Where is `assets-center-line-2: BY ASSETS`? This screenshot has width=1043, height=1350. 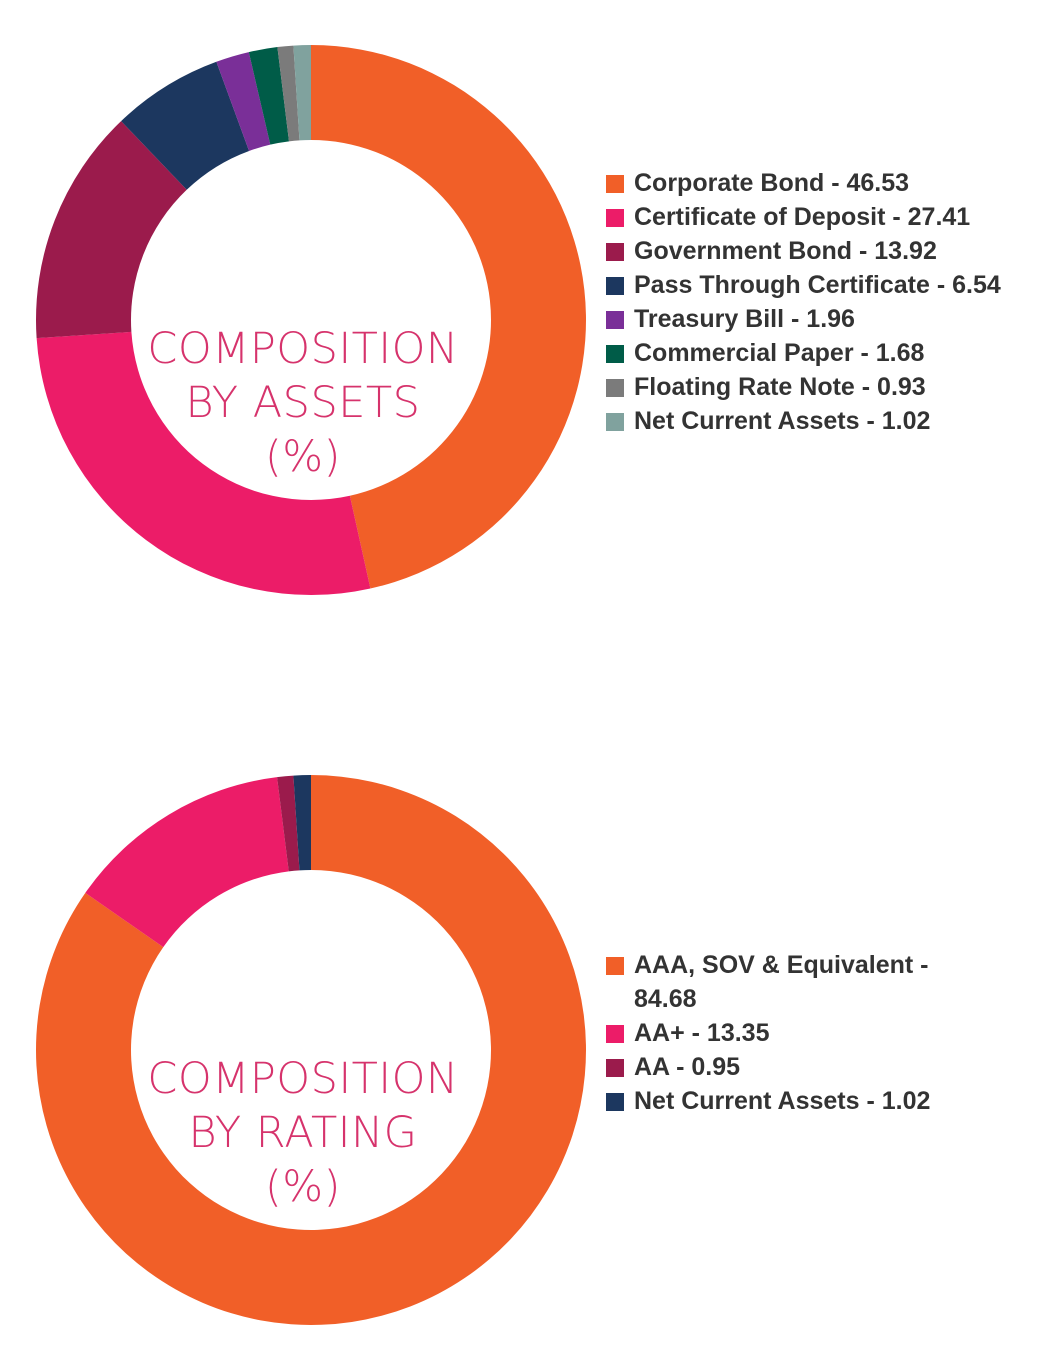 assets-center-line-2: BY ASSETS is located at coordinates (303, 403).